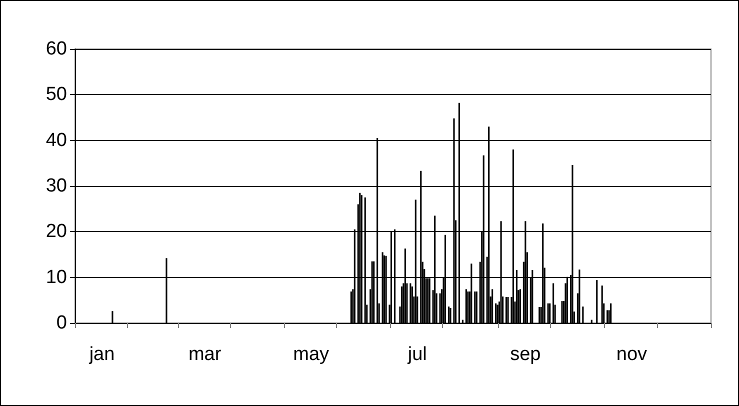 The height and width of the screenshot is (406, 739). Describe the element at coordinates (311, 354) in the screenshot. I see `x-tick-label: may` at that location.